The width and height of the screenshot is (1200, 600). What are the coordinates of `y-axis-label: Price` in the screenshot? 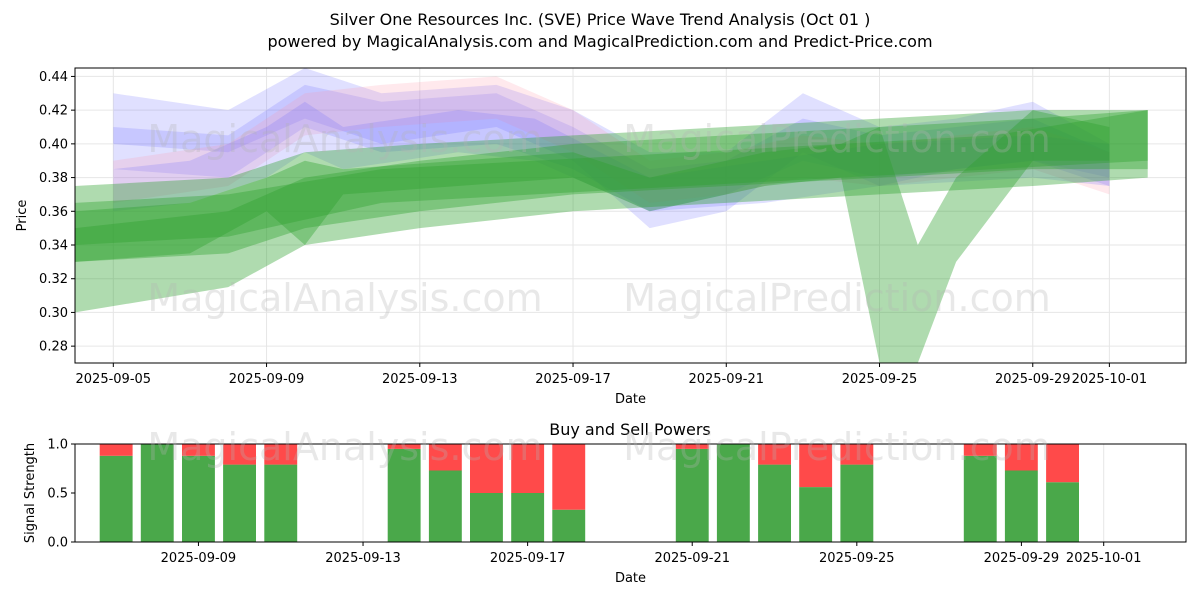 It's located at (22, 216).